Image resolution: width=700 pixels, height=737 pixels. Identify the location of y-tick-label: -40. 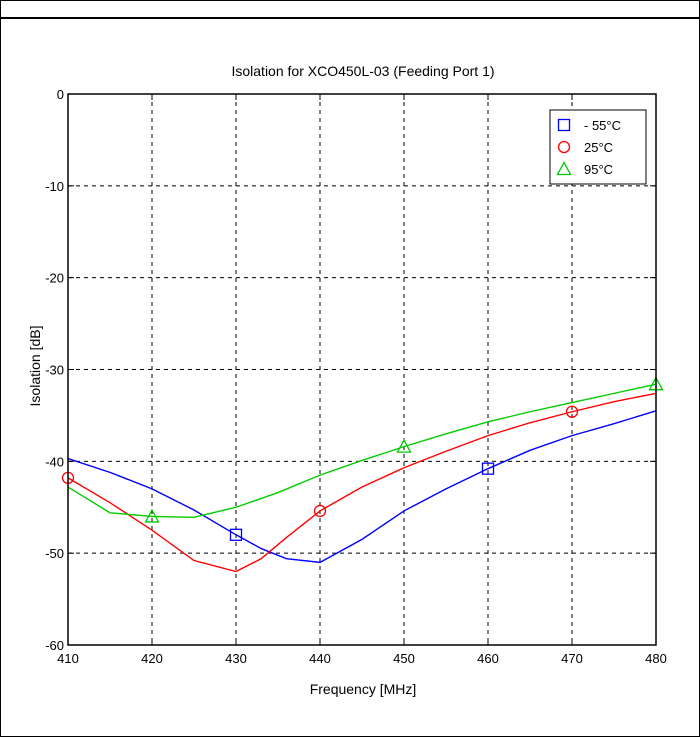
(54, 461).